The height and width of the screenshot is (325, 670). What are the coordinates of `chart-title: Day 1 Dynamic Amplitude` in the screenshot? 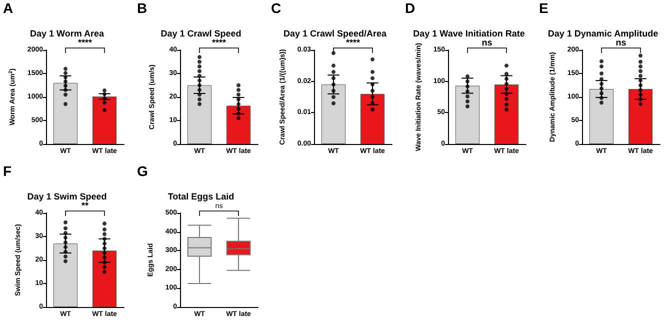 It's located at (603, 33).